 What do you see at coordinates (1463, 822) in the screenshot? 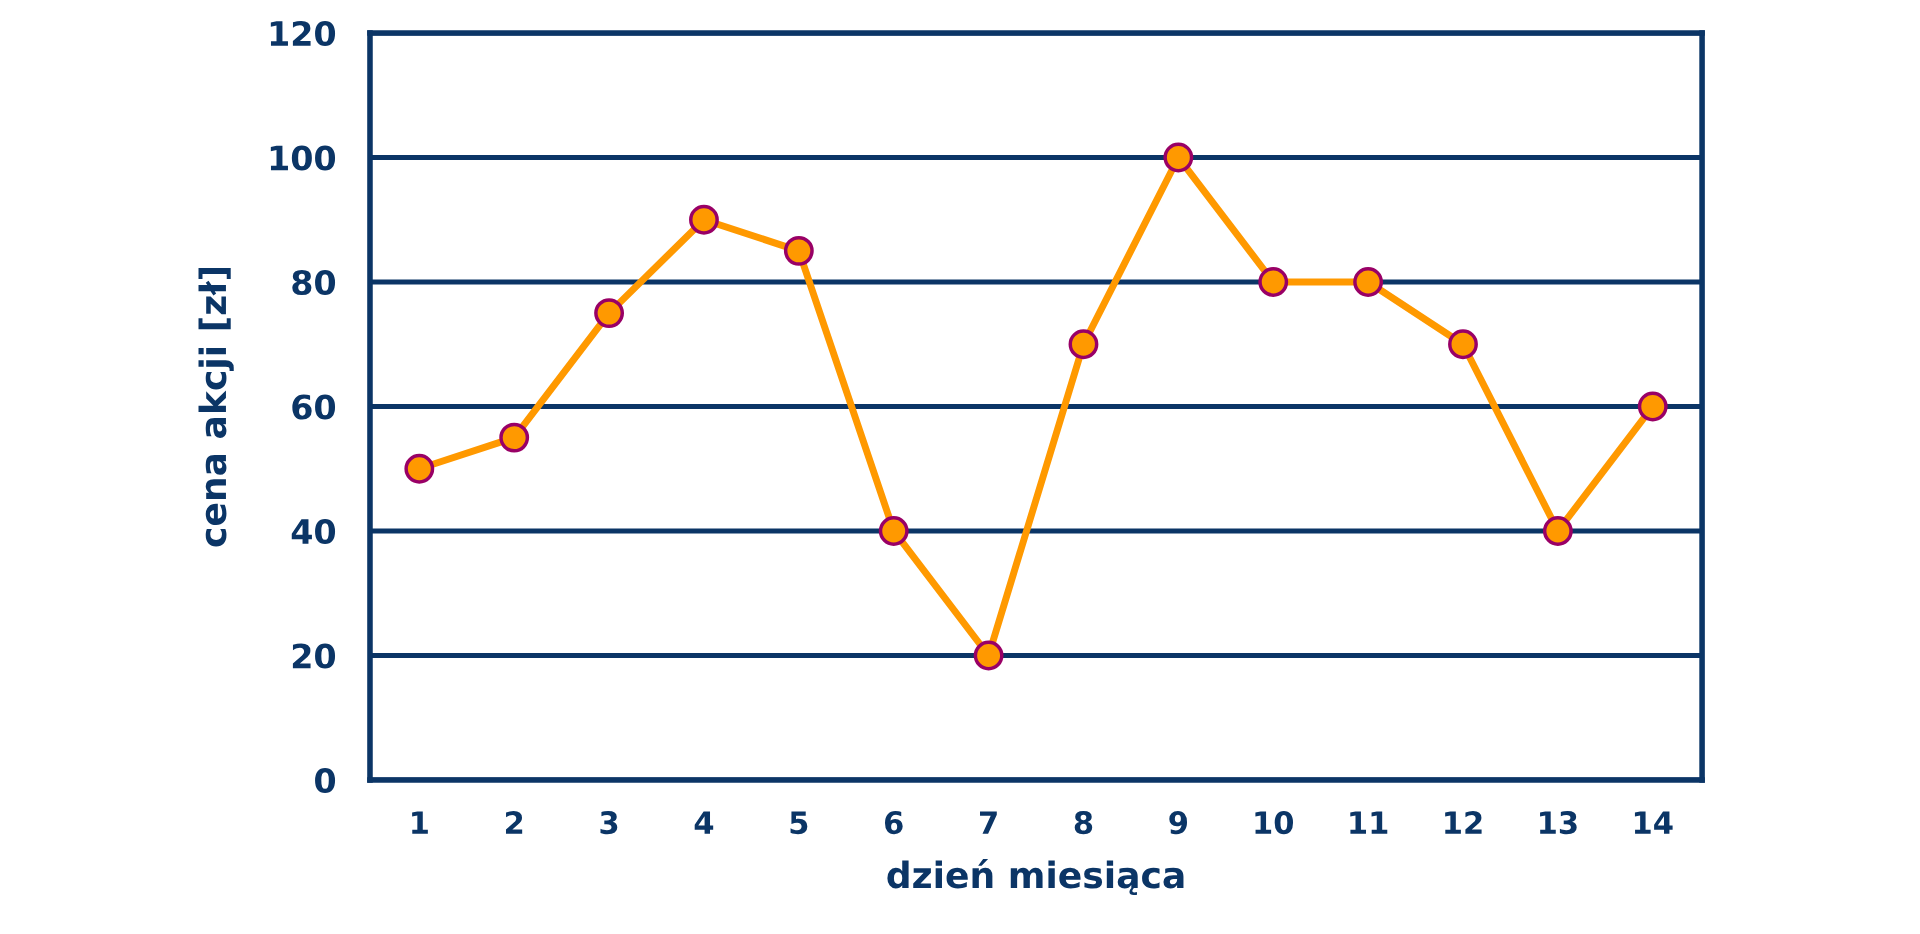
I see `x-tick-label: 12` at bounding box center [1463, 822].